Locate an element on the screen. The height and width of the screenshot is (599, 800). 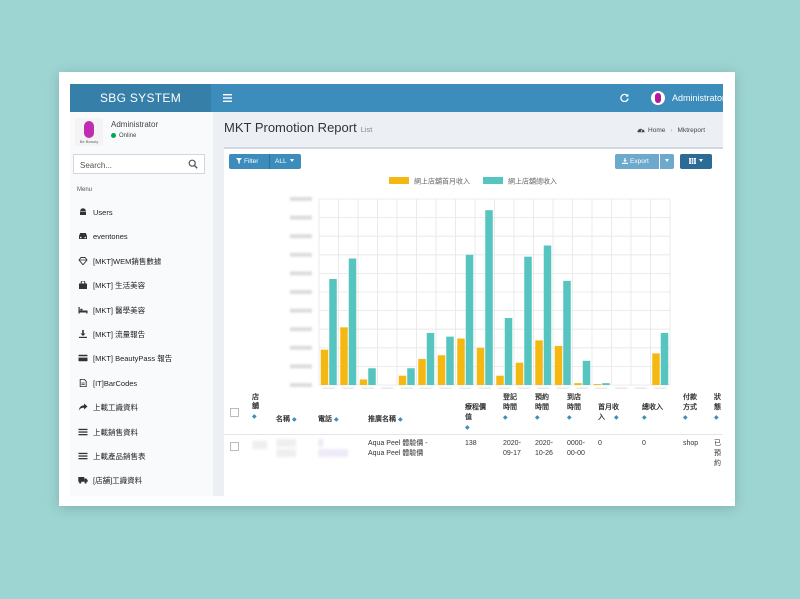
table-icon is located at coordinates (692, 160).